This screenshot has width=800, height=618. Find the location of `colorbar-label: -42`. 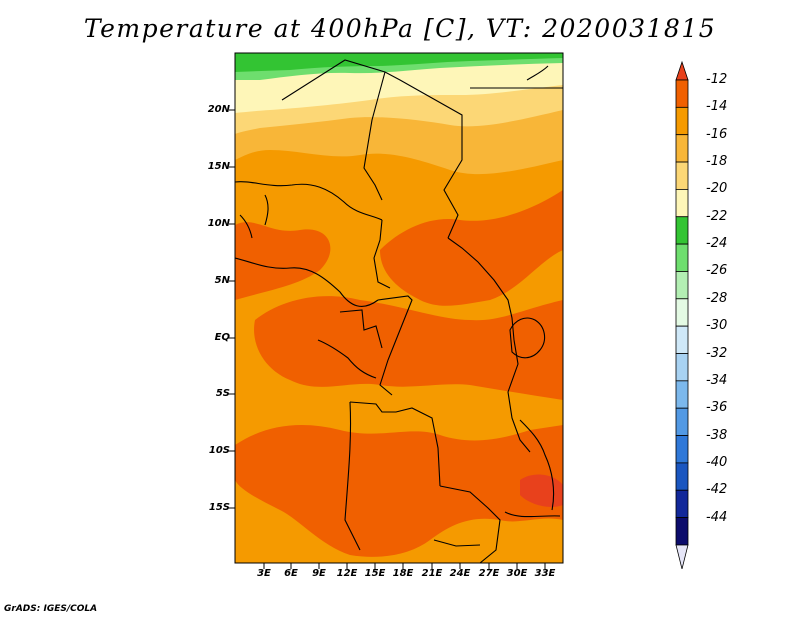

colorbar-label: -42 is located at coordinates (717, 490).